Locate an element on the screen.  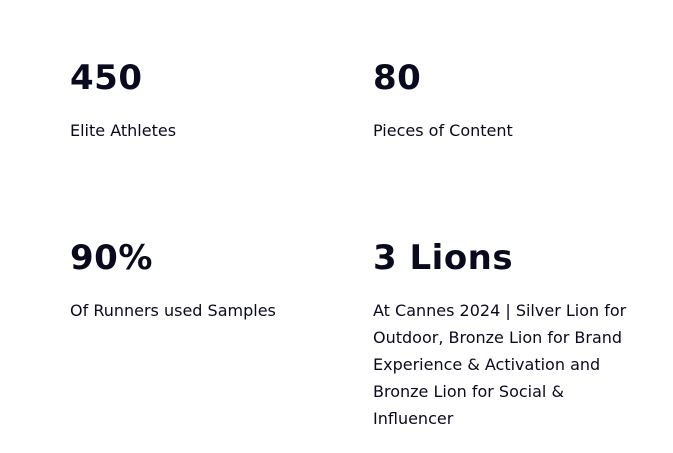
stat-value: 80 is located at coordinates (397, 78).